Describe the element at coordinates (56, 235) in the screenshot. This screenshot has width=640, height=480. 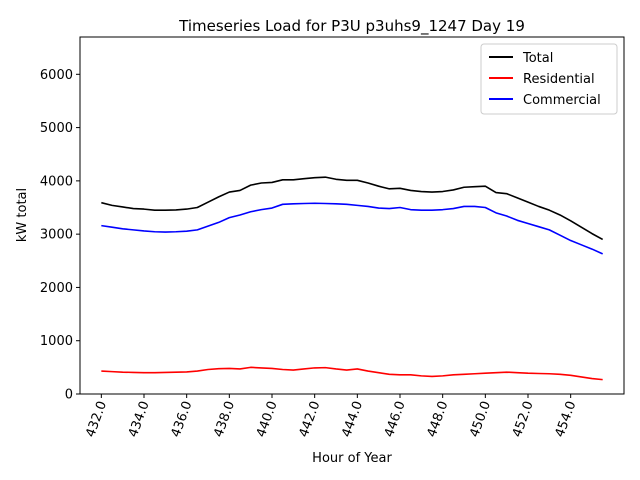
I see `y-tick-label: 3000` at that location.